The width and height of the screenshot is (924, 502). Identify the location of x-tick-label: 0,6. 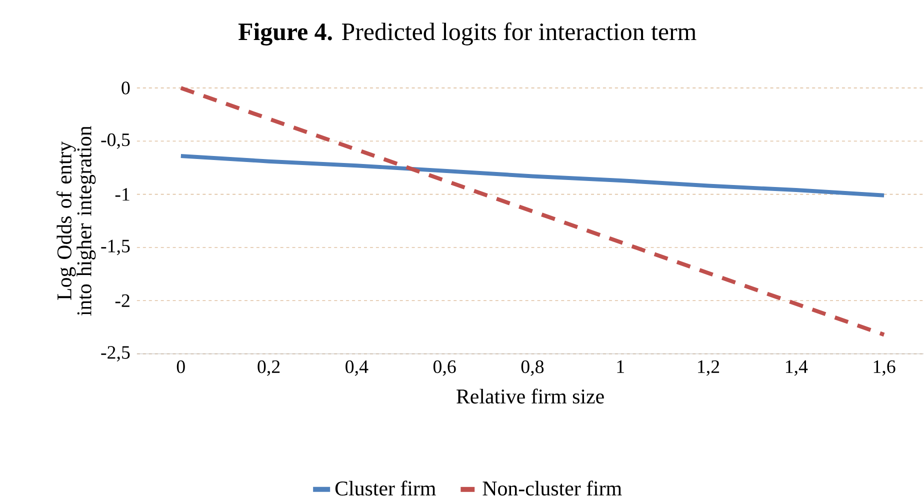
(444, 368).